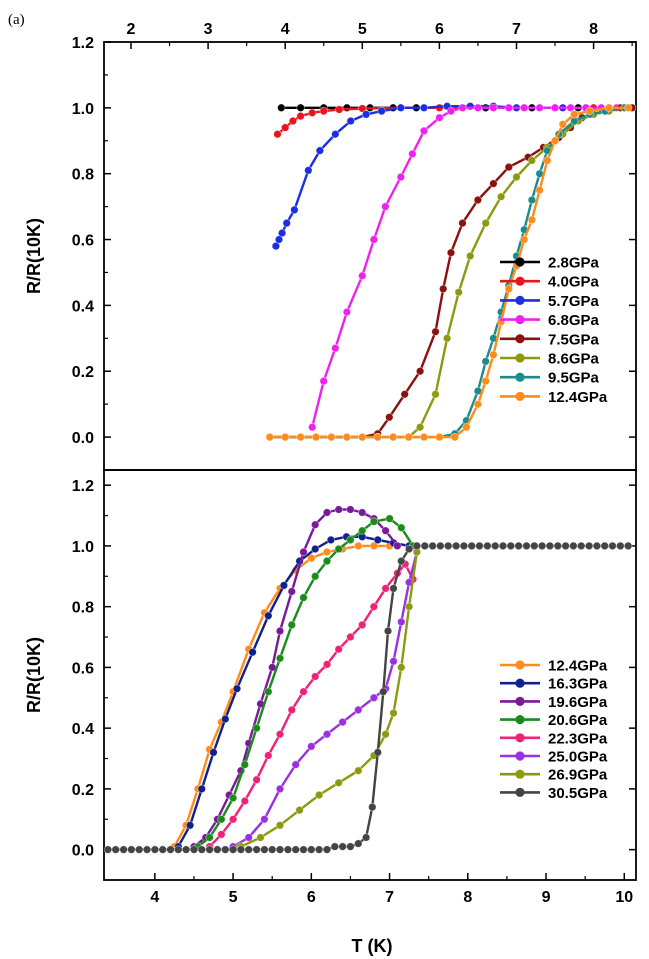 The image size is (649, 959). What do you see at coordinates (83, 175) in the screenshot?
I see `y-tick-label: 0.8` at bounding box center [83, 175].